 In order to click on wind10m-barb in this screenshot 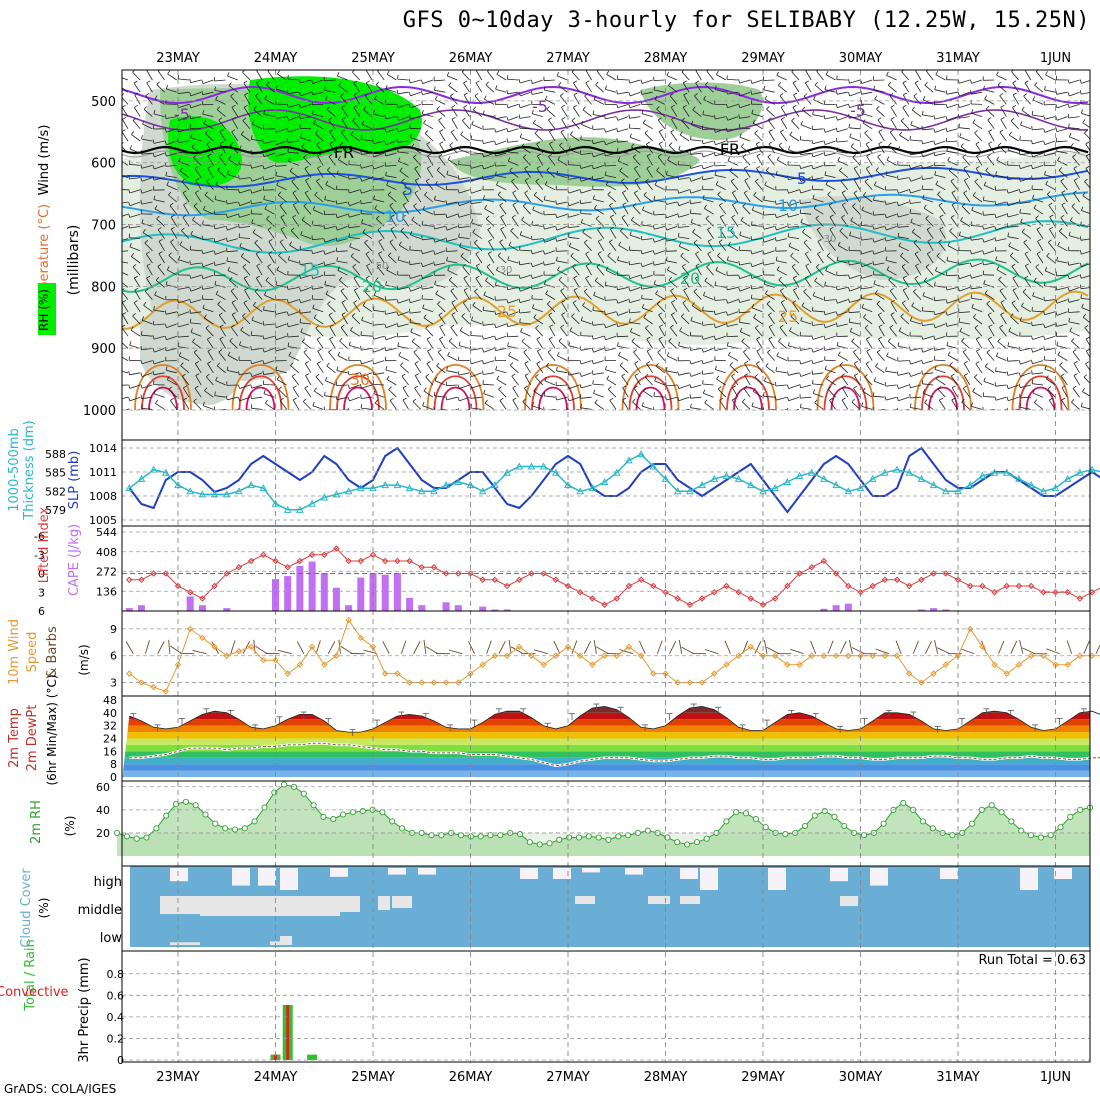, I will do `click(147, 647)`.